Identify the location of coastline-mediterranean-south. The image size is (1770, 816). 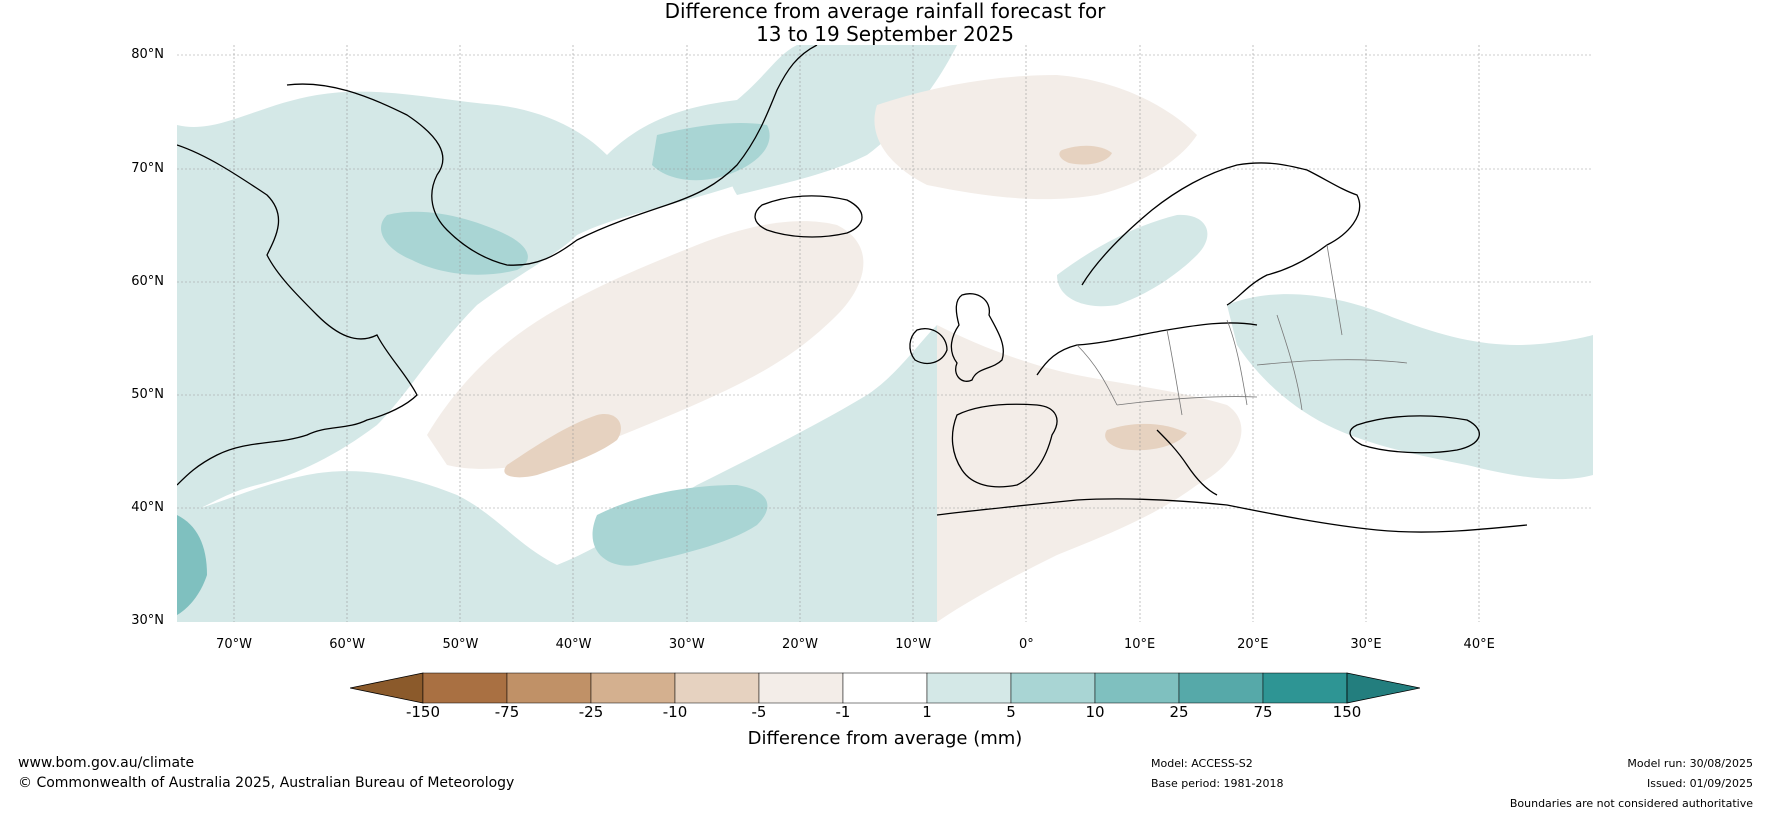
(1232, 515).